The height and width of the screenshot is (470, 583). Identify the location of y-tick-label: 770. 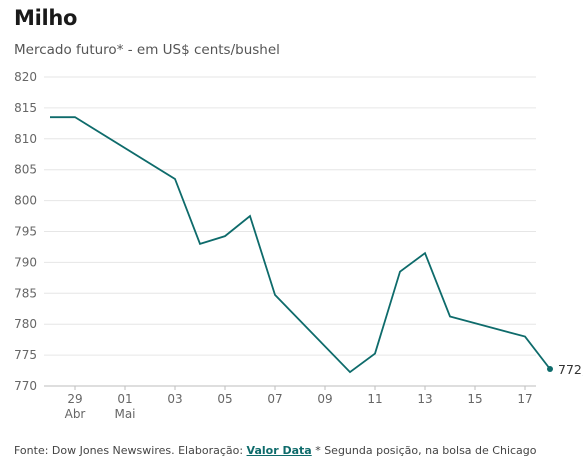
(25, 386).